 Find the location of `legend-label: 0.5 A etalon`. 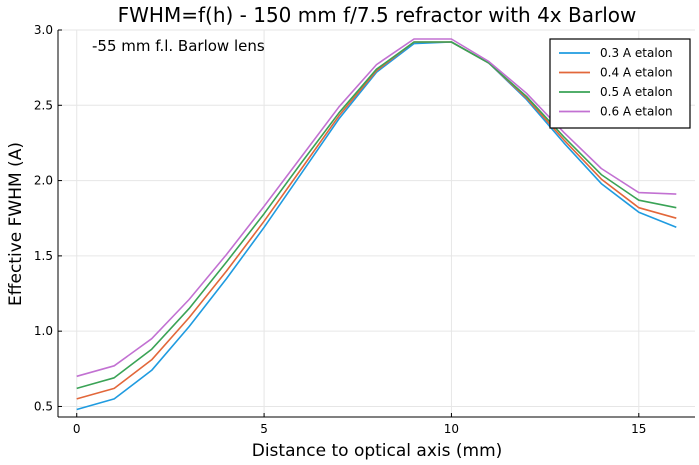

legend-label: 0.5 A etalon is located at coordinates (636, 92).